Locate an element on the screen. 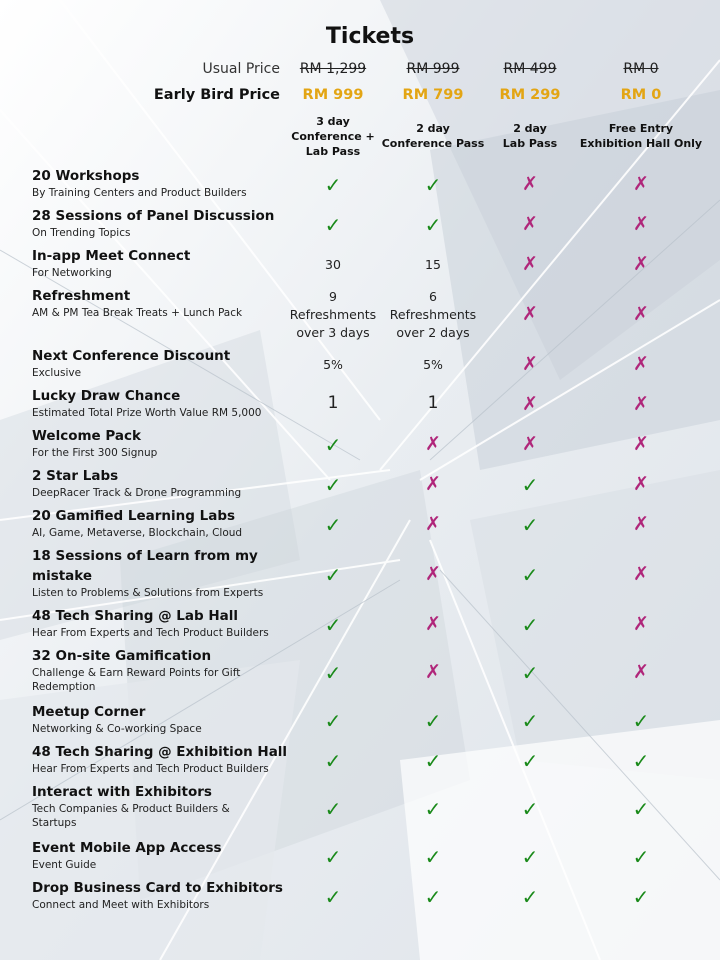 The image size is (720, 960). feature-title: Meetup Corner is located at coordinates (89, 712).